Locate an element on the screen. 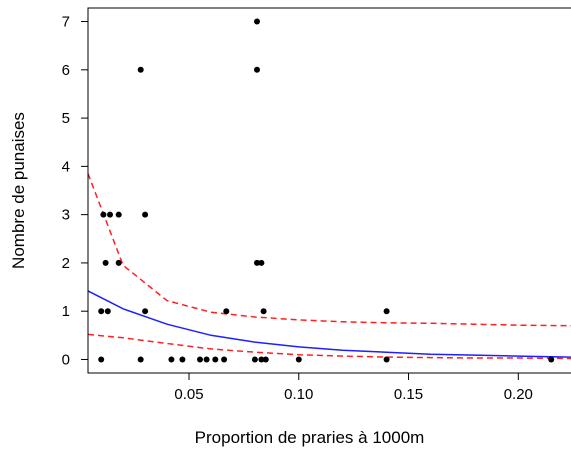 The height and width of the screenshot is (450, 571). x-tick-label: 0.05 is located at coordinates (188, 394).